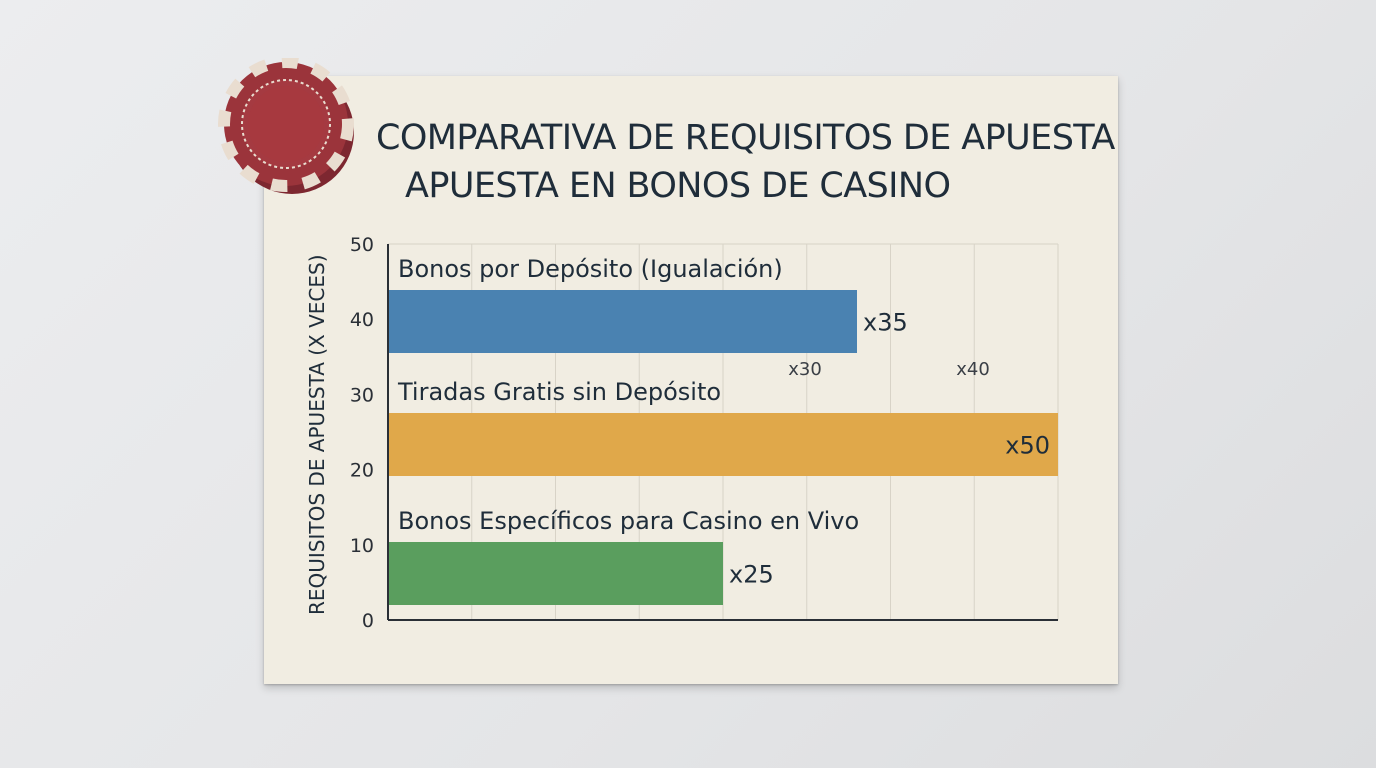 This screenshot has height=768, width=1376. I want to click on bar-value-label: x25, so click(751, 575).